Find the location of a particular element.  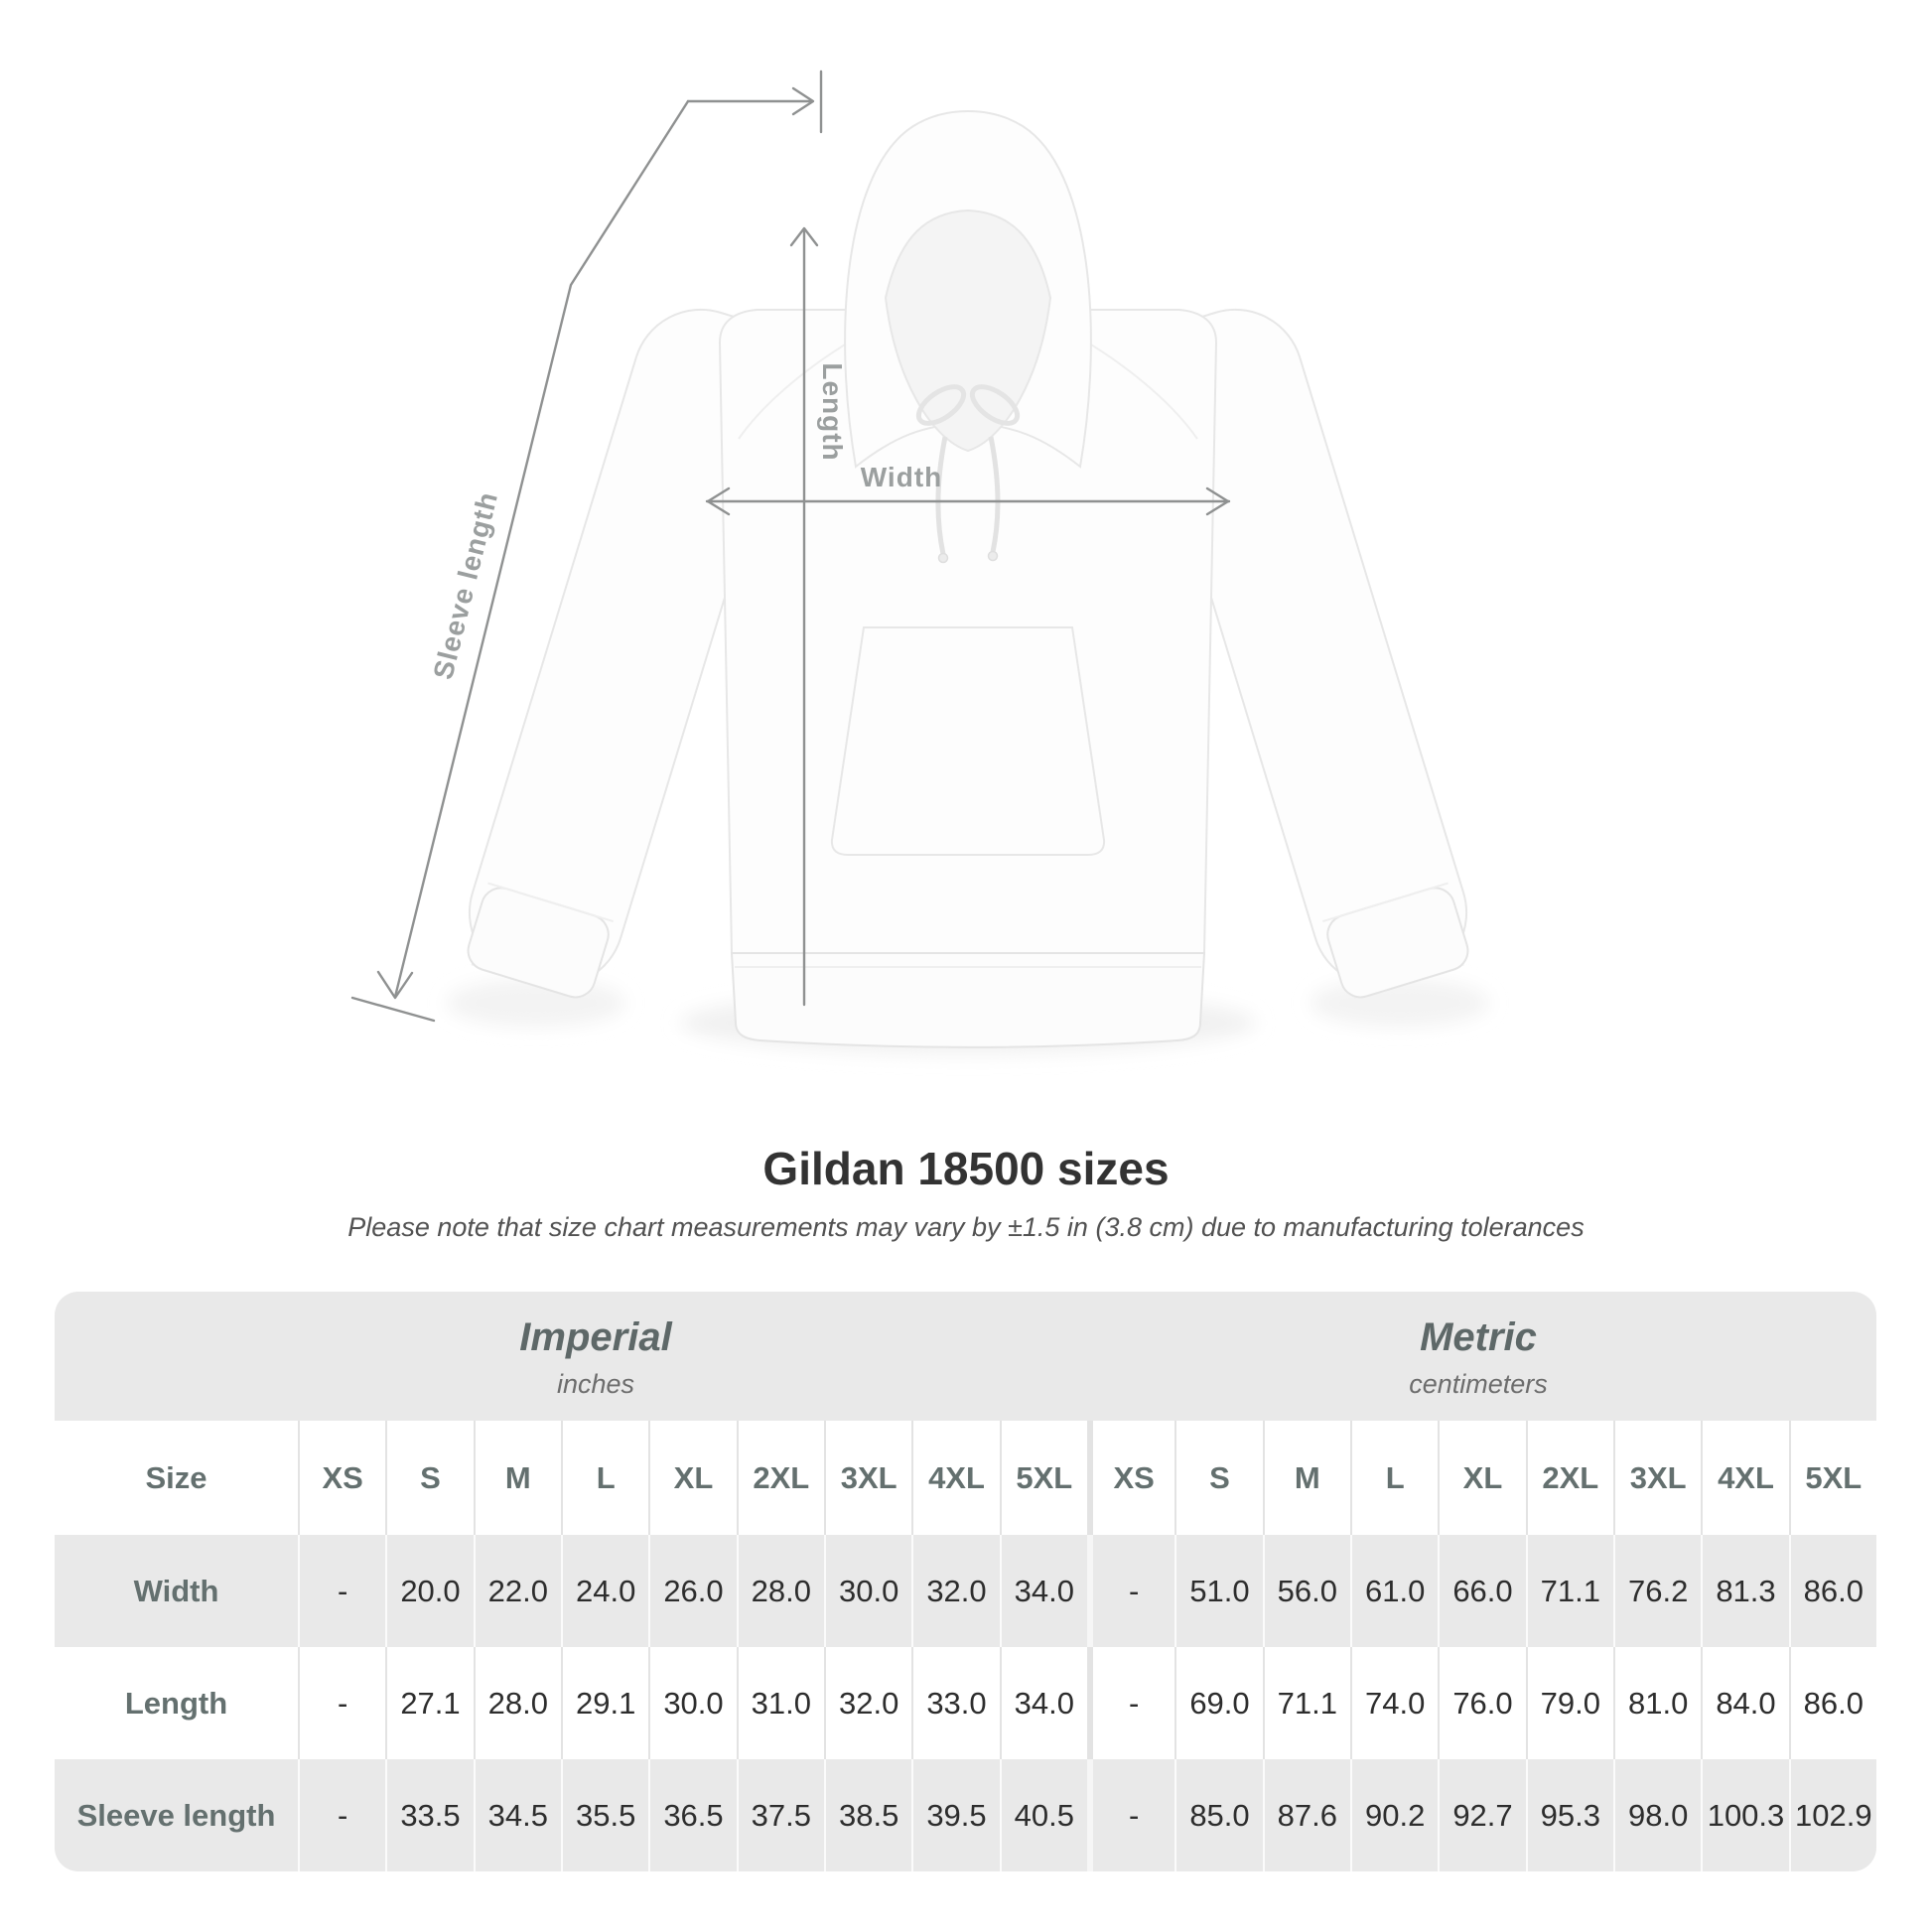

table-cell: 22.0 is located at coordinates (517, 1591).